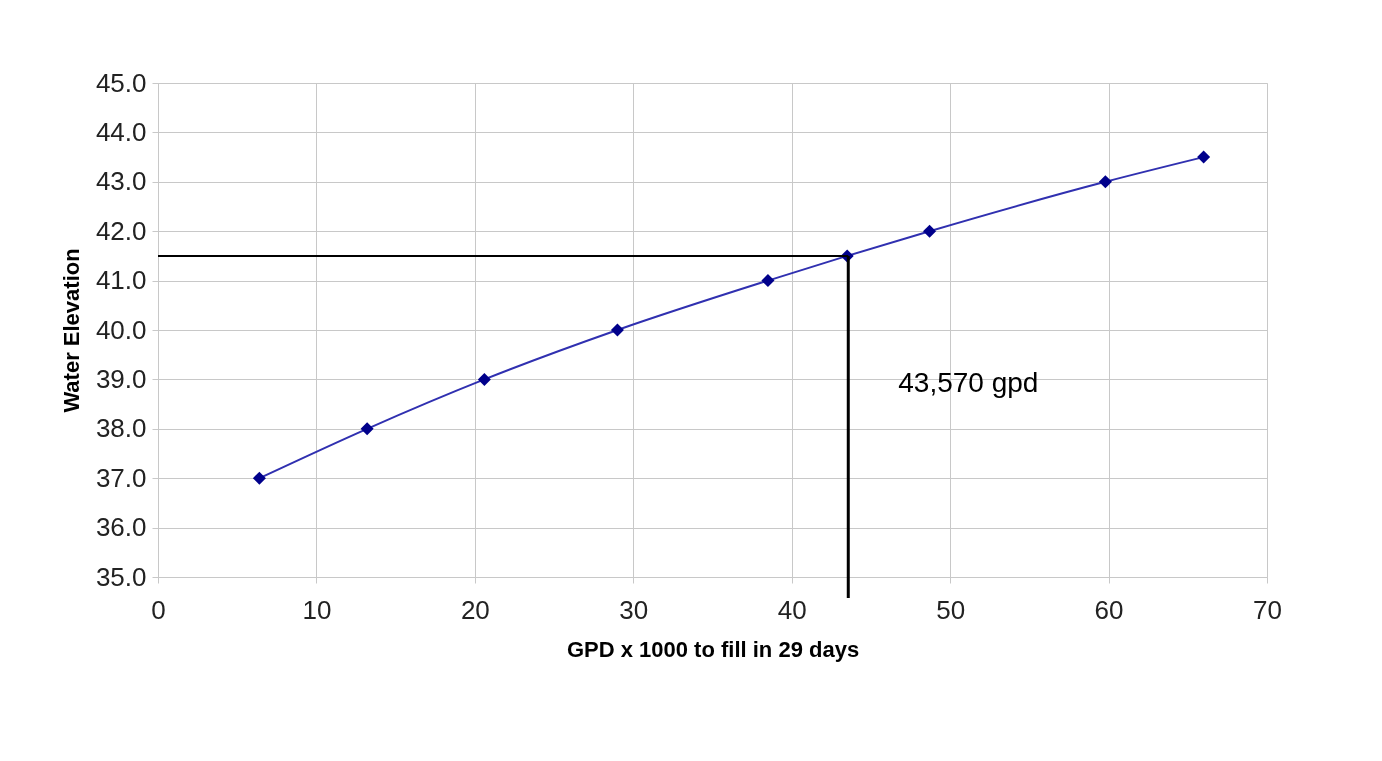  Describe the element at coordinates (121, 576) in the screenshot. I see `y-tick-label: 35.0` at that location.